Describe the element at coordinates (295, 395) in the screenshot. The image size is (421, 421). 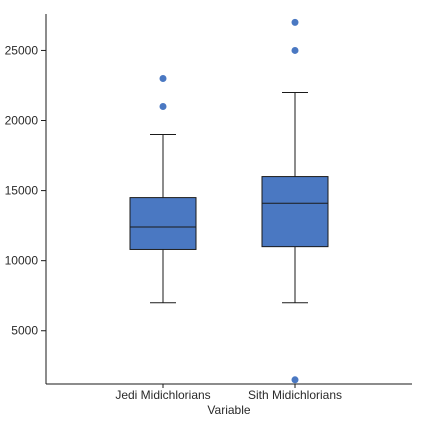
I see `x-tick-label: Sith Midichlorians` at that location.